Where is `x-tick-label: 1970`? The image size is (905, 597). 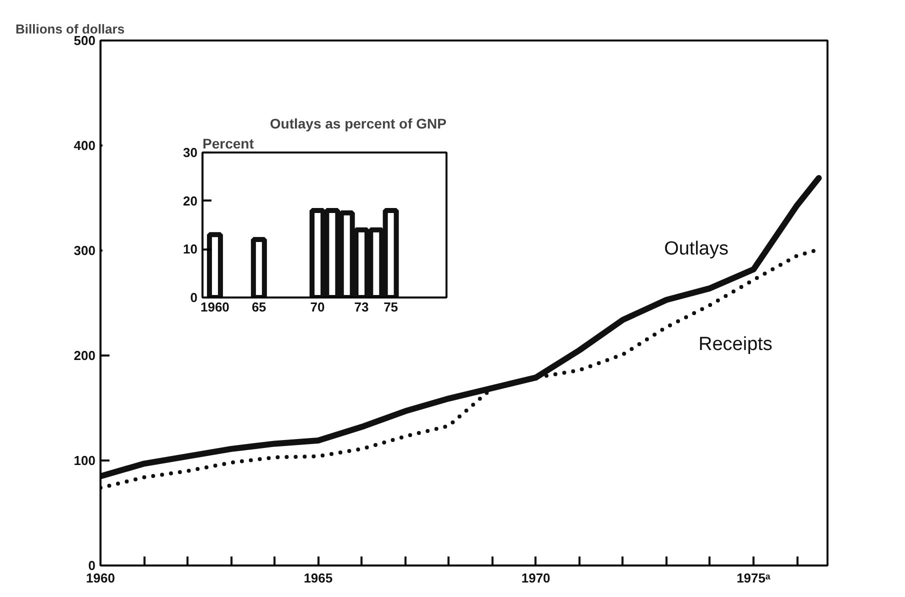 x-tick-label: 1970 is located at coordinates (535, 578).